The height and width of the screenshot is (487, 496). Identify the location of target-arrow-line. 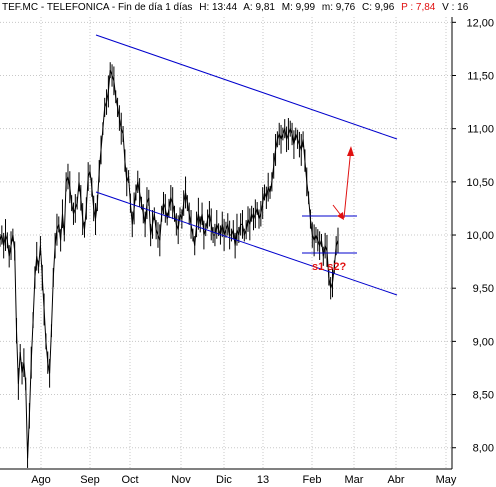
(347, 183).